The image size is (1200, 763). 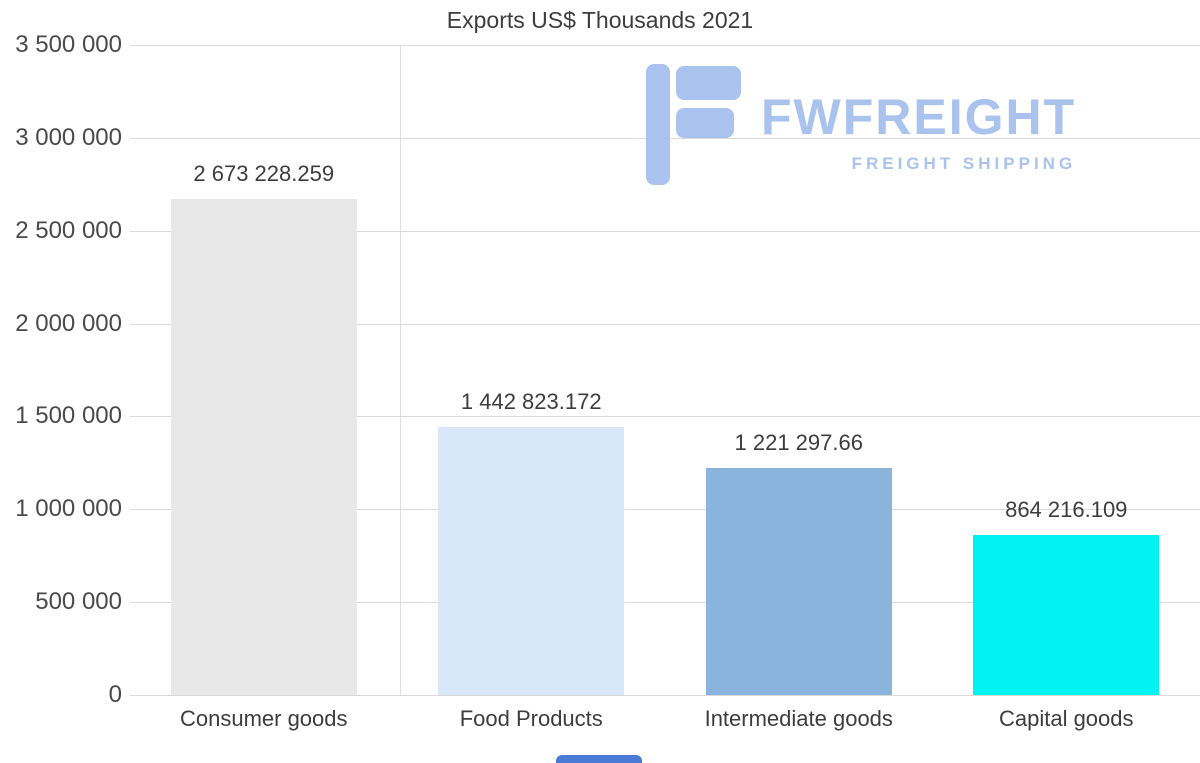 What do you see at coordinates (1066, 614) in the screenshot?
I see `bar-capital-goods` at bounding box center [1066, 614].